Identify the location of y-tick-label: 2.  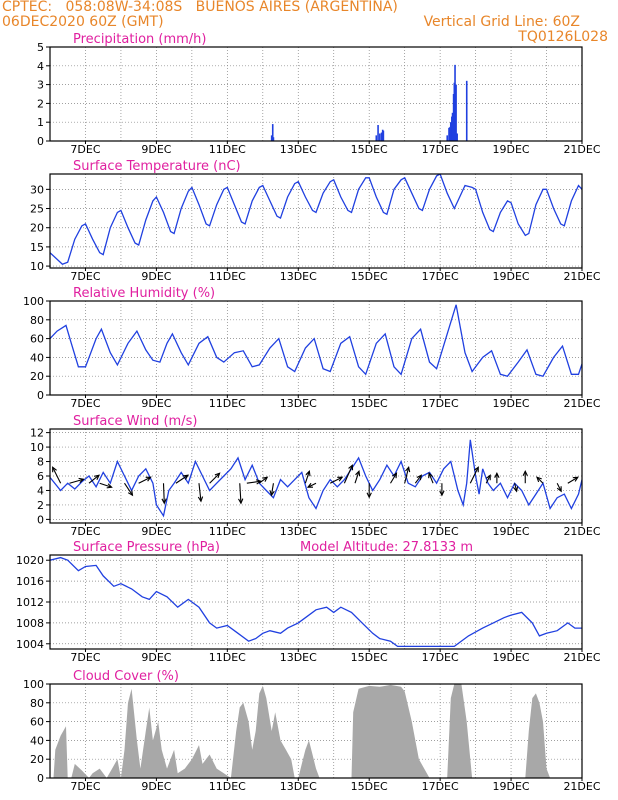
(40, 505).